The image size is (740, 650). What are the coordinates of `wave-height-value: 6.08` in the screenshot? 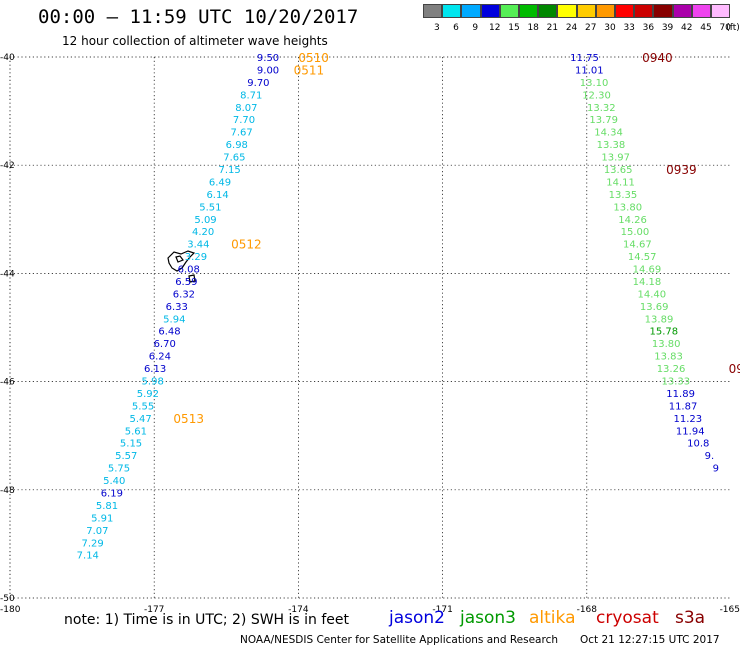 It's located at (189, 270).